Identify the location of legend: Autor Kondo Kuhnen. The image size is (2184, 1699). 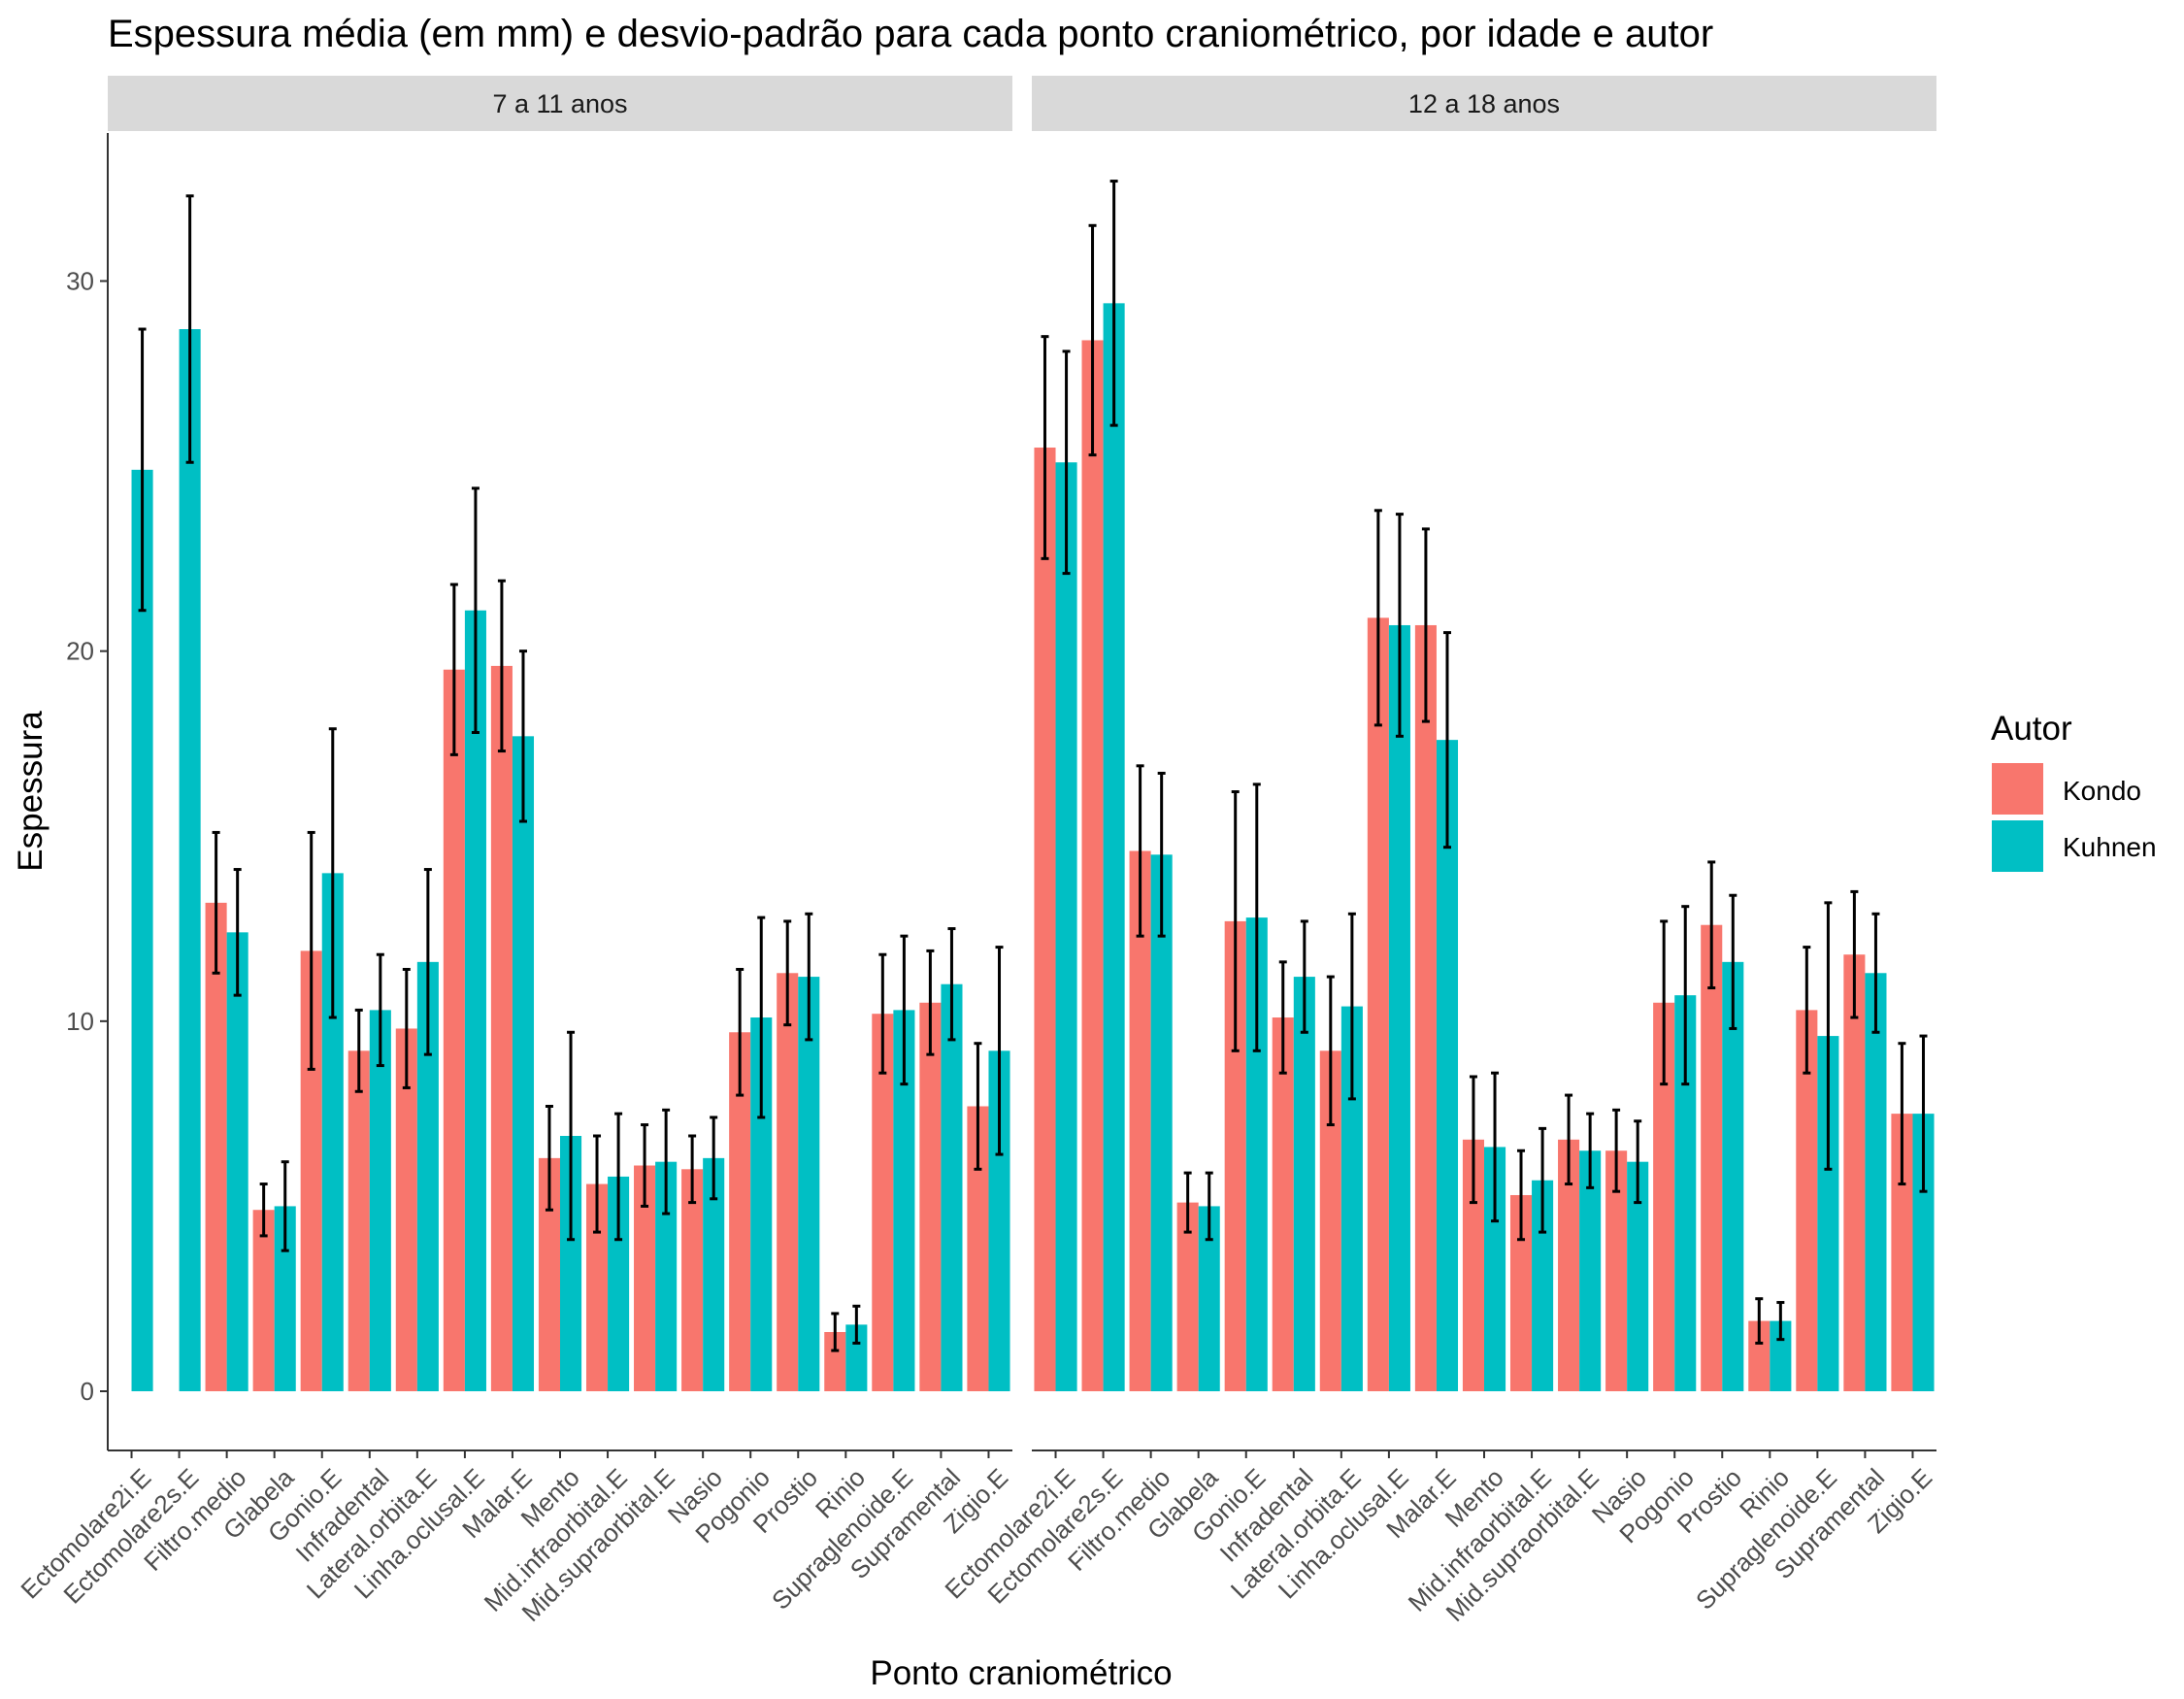
(2074, 791).